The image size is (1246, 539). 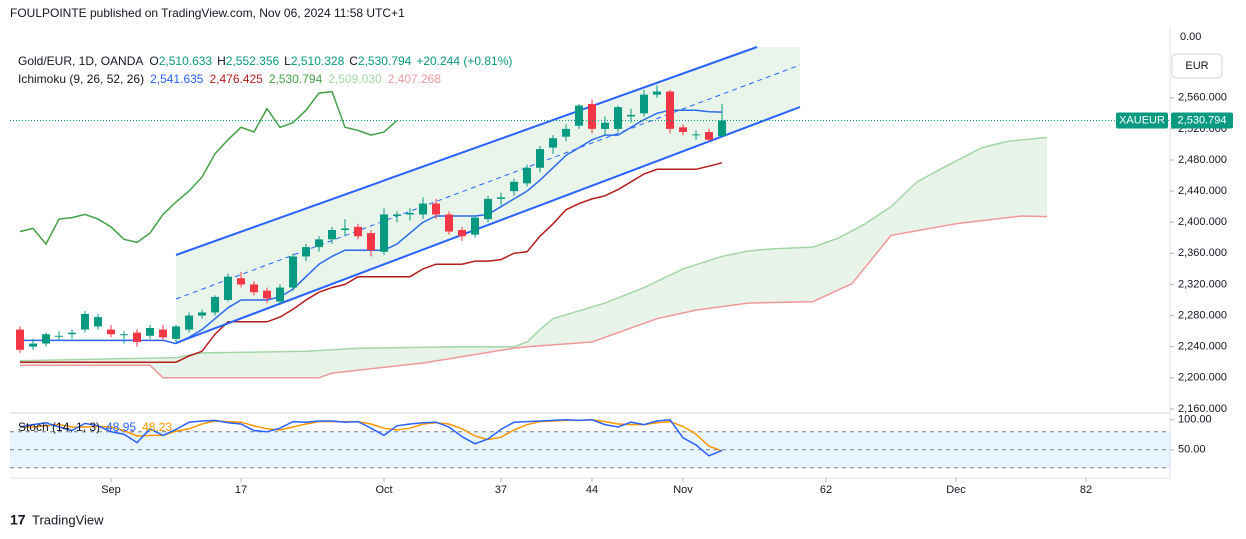 I want to click on brand-logo: 17, so click(x=18, y=520).